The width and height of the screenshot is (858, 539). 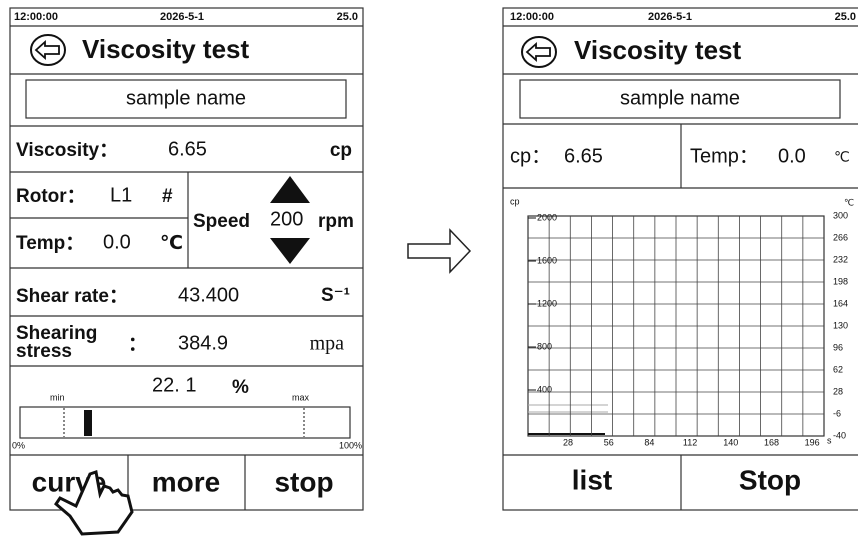 I want to click on shear-rate-unit: S⁻¹, so click(x=335, y=295).